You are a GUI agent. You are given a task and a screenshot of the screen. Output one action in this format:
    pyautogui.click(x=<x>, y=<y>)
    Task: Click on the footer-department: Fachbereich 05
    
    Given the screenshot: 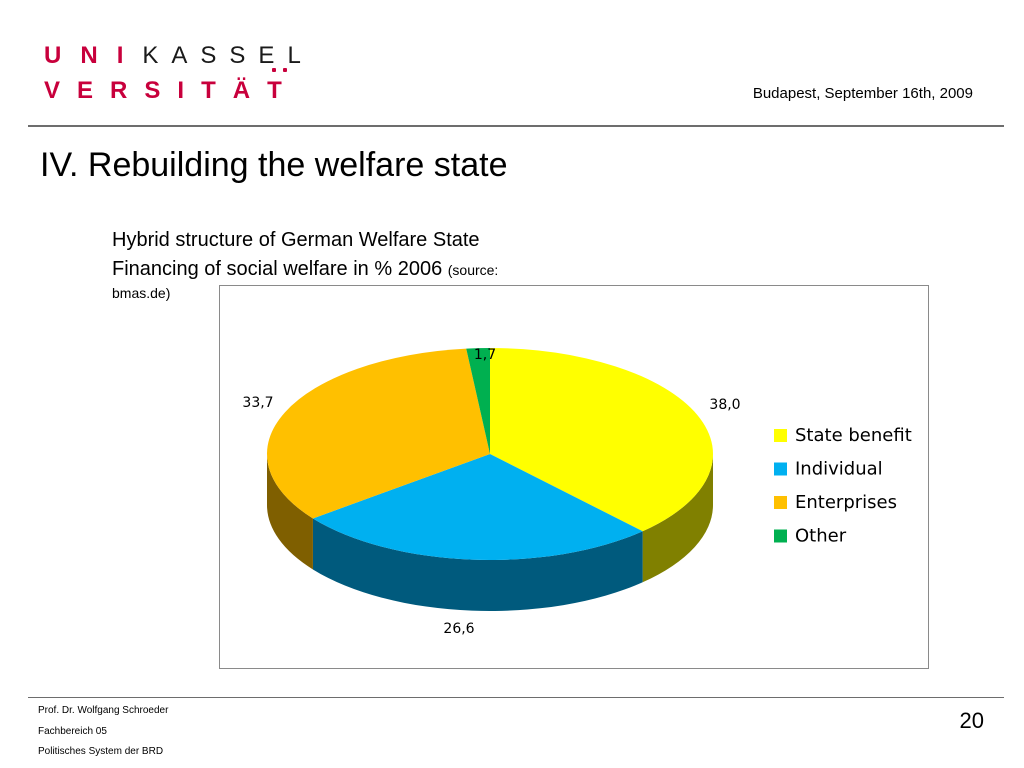 What is the action you would take?
    pyautogui.click(x=72, y=731)
    